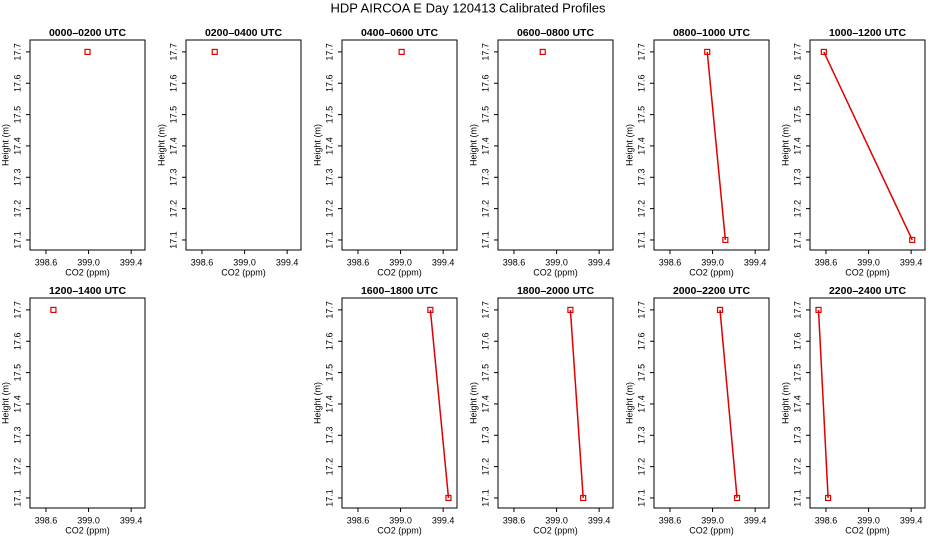  I want to click on panel-title: 0400–0600 UTC, so click(399, 33).